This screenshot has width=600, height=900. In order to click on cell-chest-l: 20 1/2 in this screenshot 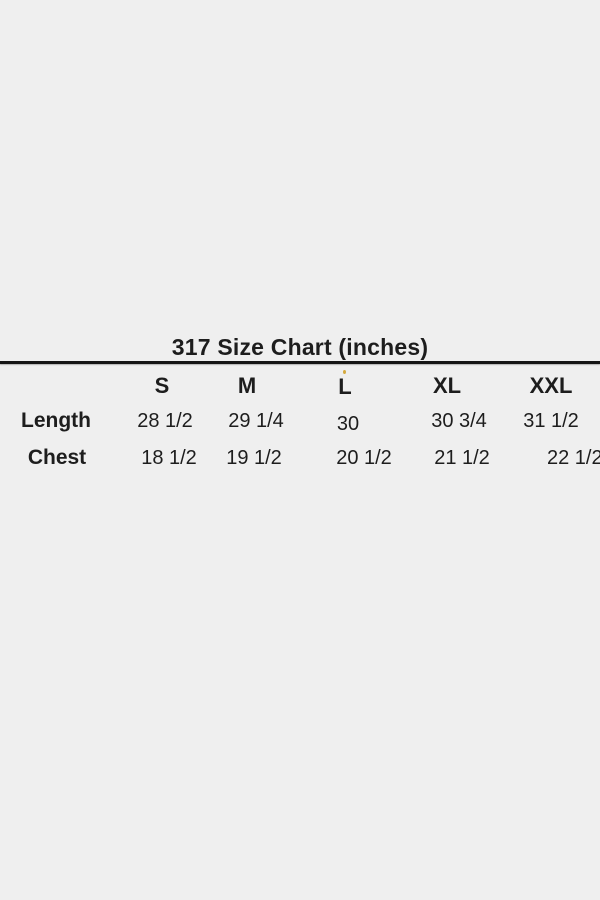, I will do `click(364, 458)`.